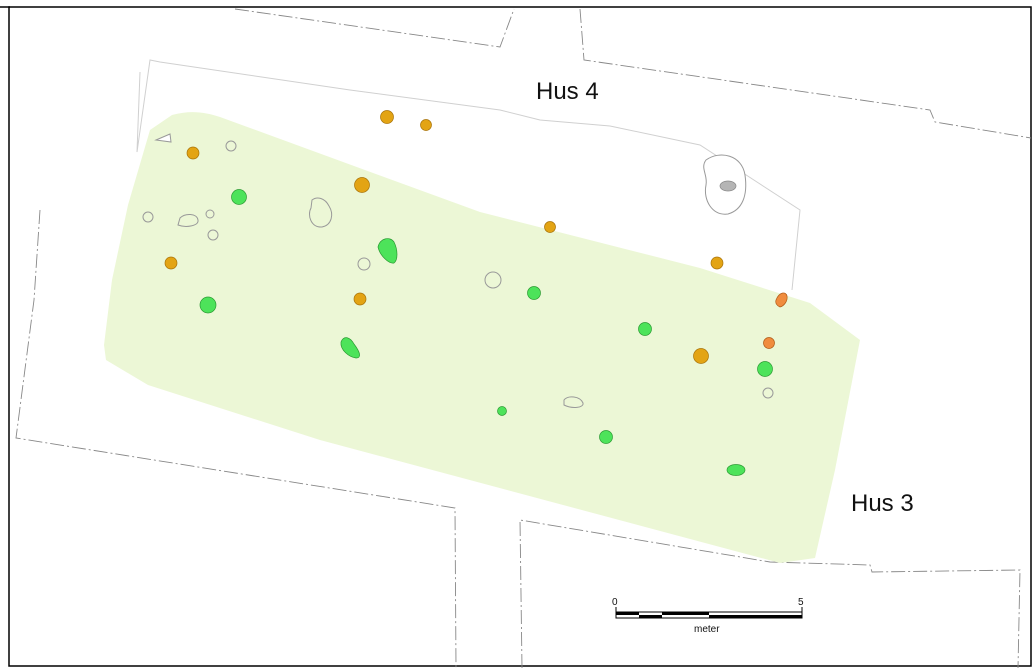 This screenshot has height=668, width=1035. What do you see at coordinates (728, 186) in the screenshot?
I see `pit-fill-stone` at bounding box center [728, 186].